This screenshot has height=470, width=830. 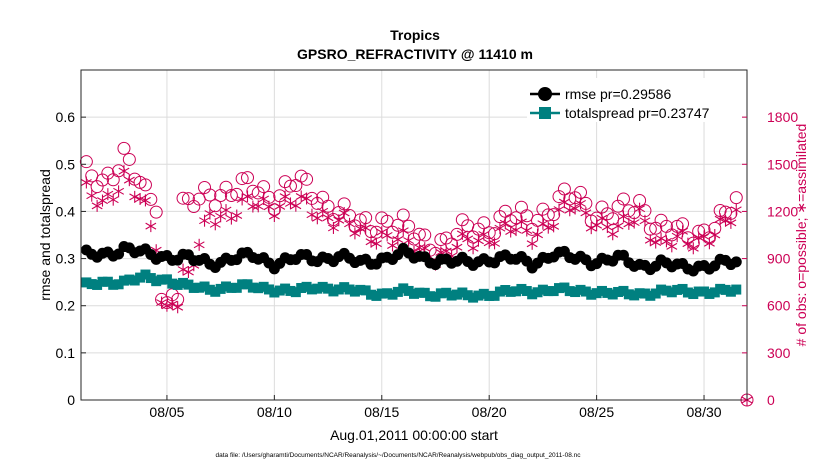 What do you see at coordinates (415, 54) in the screenshot?
I see `chart-subtitle: GPSRO_REFRACTIVITY @ 11410 m` at bounding box center [415, 54].